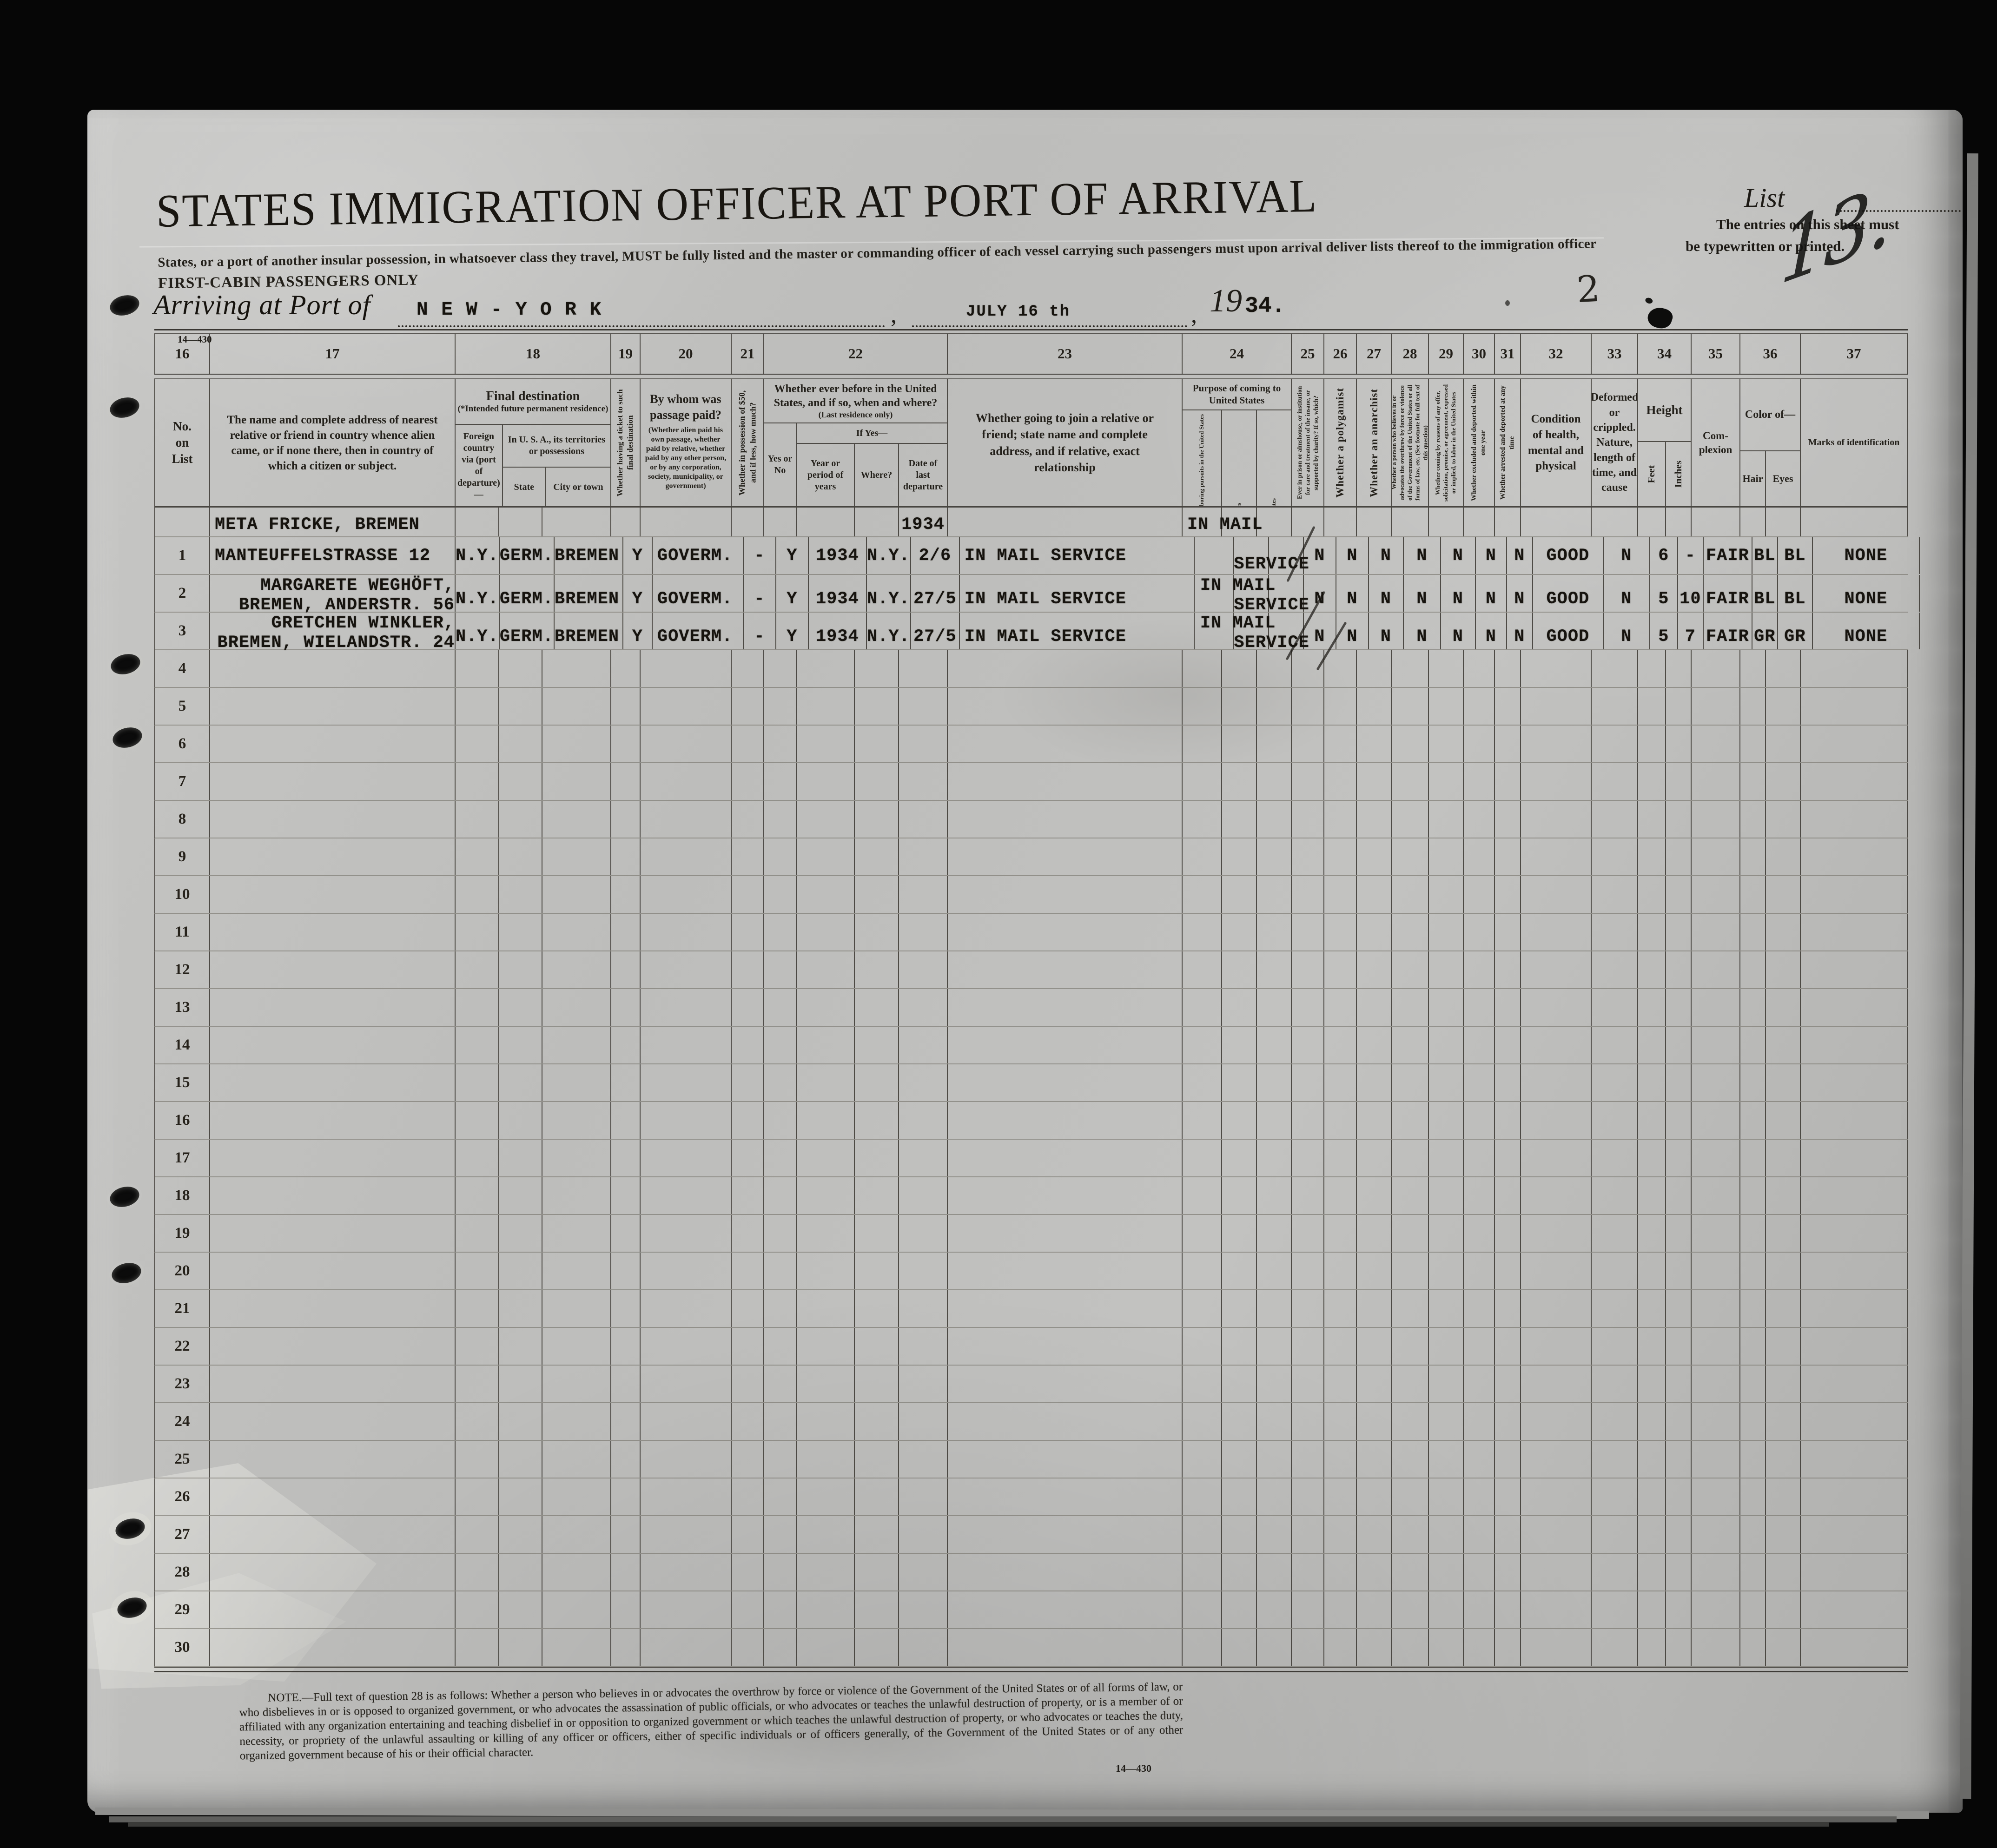  What do you see at coordinates (1665, 354) in the screenshot?
I see `column-number-34: 34` at bounding box center [1665, 354].